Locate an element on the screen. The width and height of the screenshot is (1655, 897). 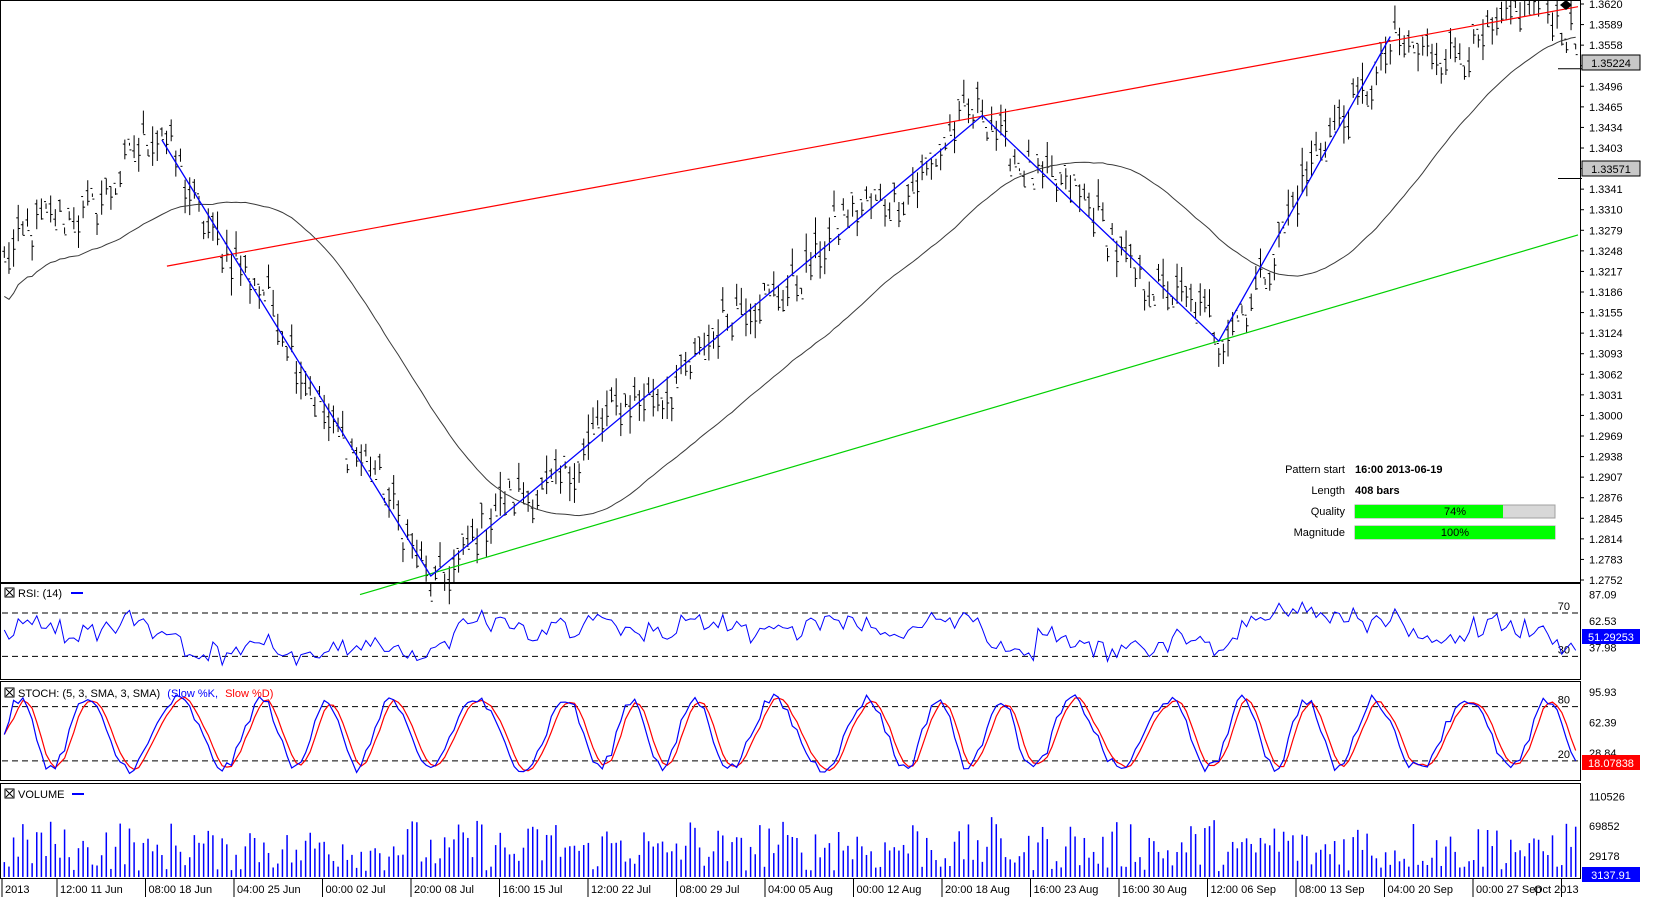
volume-title: VOLUME is located at coordinates (44, 794).